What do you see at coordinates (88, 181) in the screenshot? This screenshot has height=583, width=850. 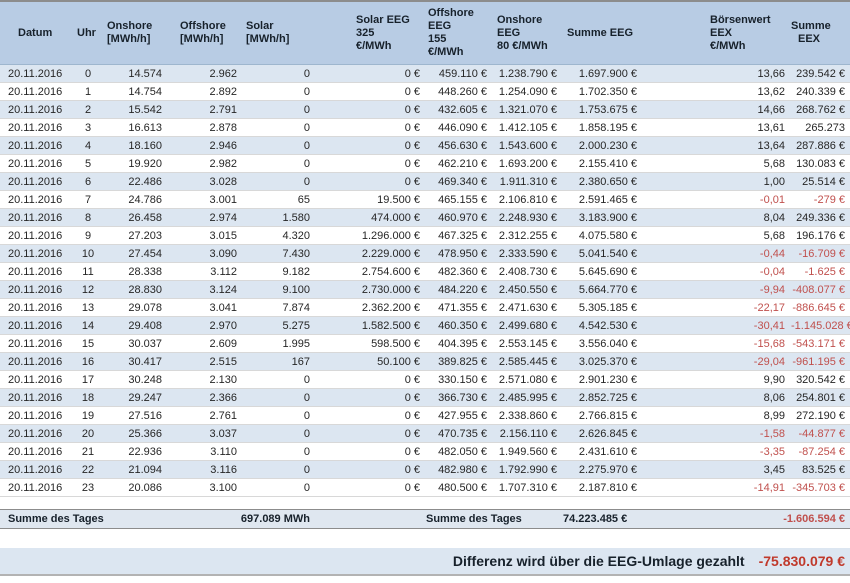 I see `cell-uhr: 6` at bounding box center [88, 181].